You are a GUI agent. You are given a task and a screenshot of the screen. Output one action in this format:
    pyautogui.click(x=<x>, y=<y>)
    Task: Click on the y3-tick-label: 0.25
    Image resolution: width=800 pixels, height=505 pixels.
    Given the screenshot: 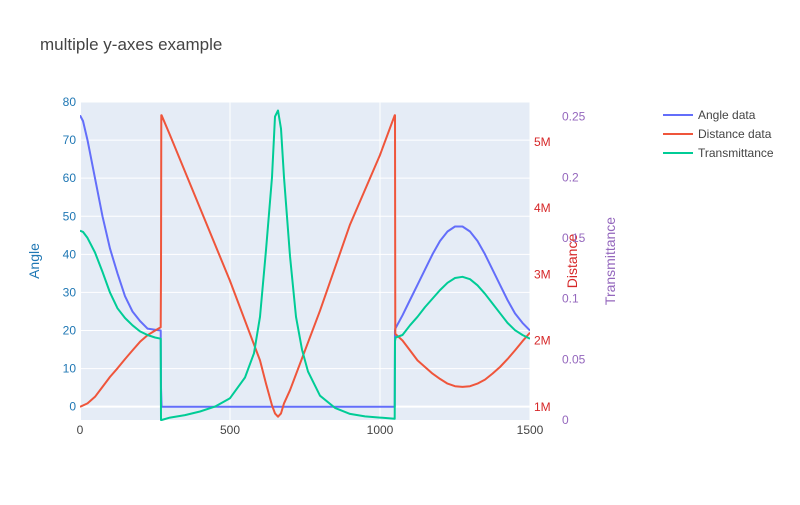 What is the action you would take?
    pyautogui.click(x=574, y=117)
    